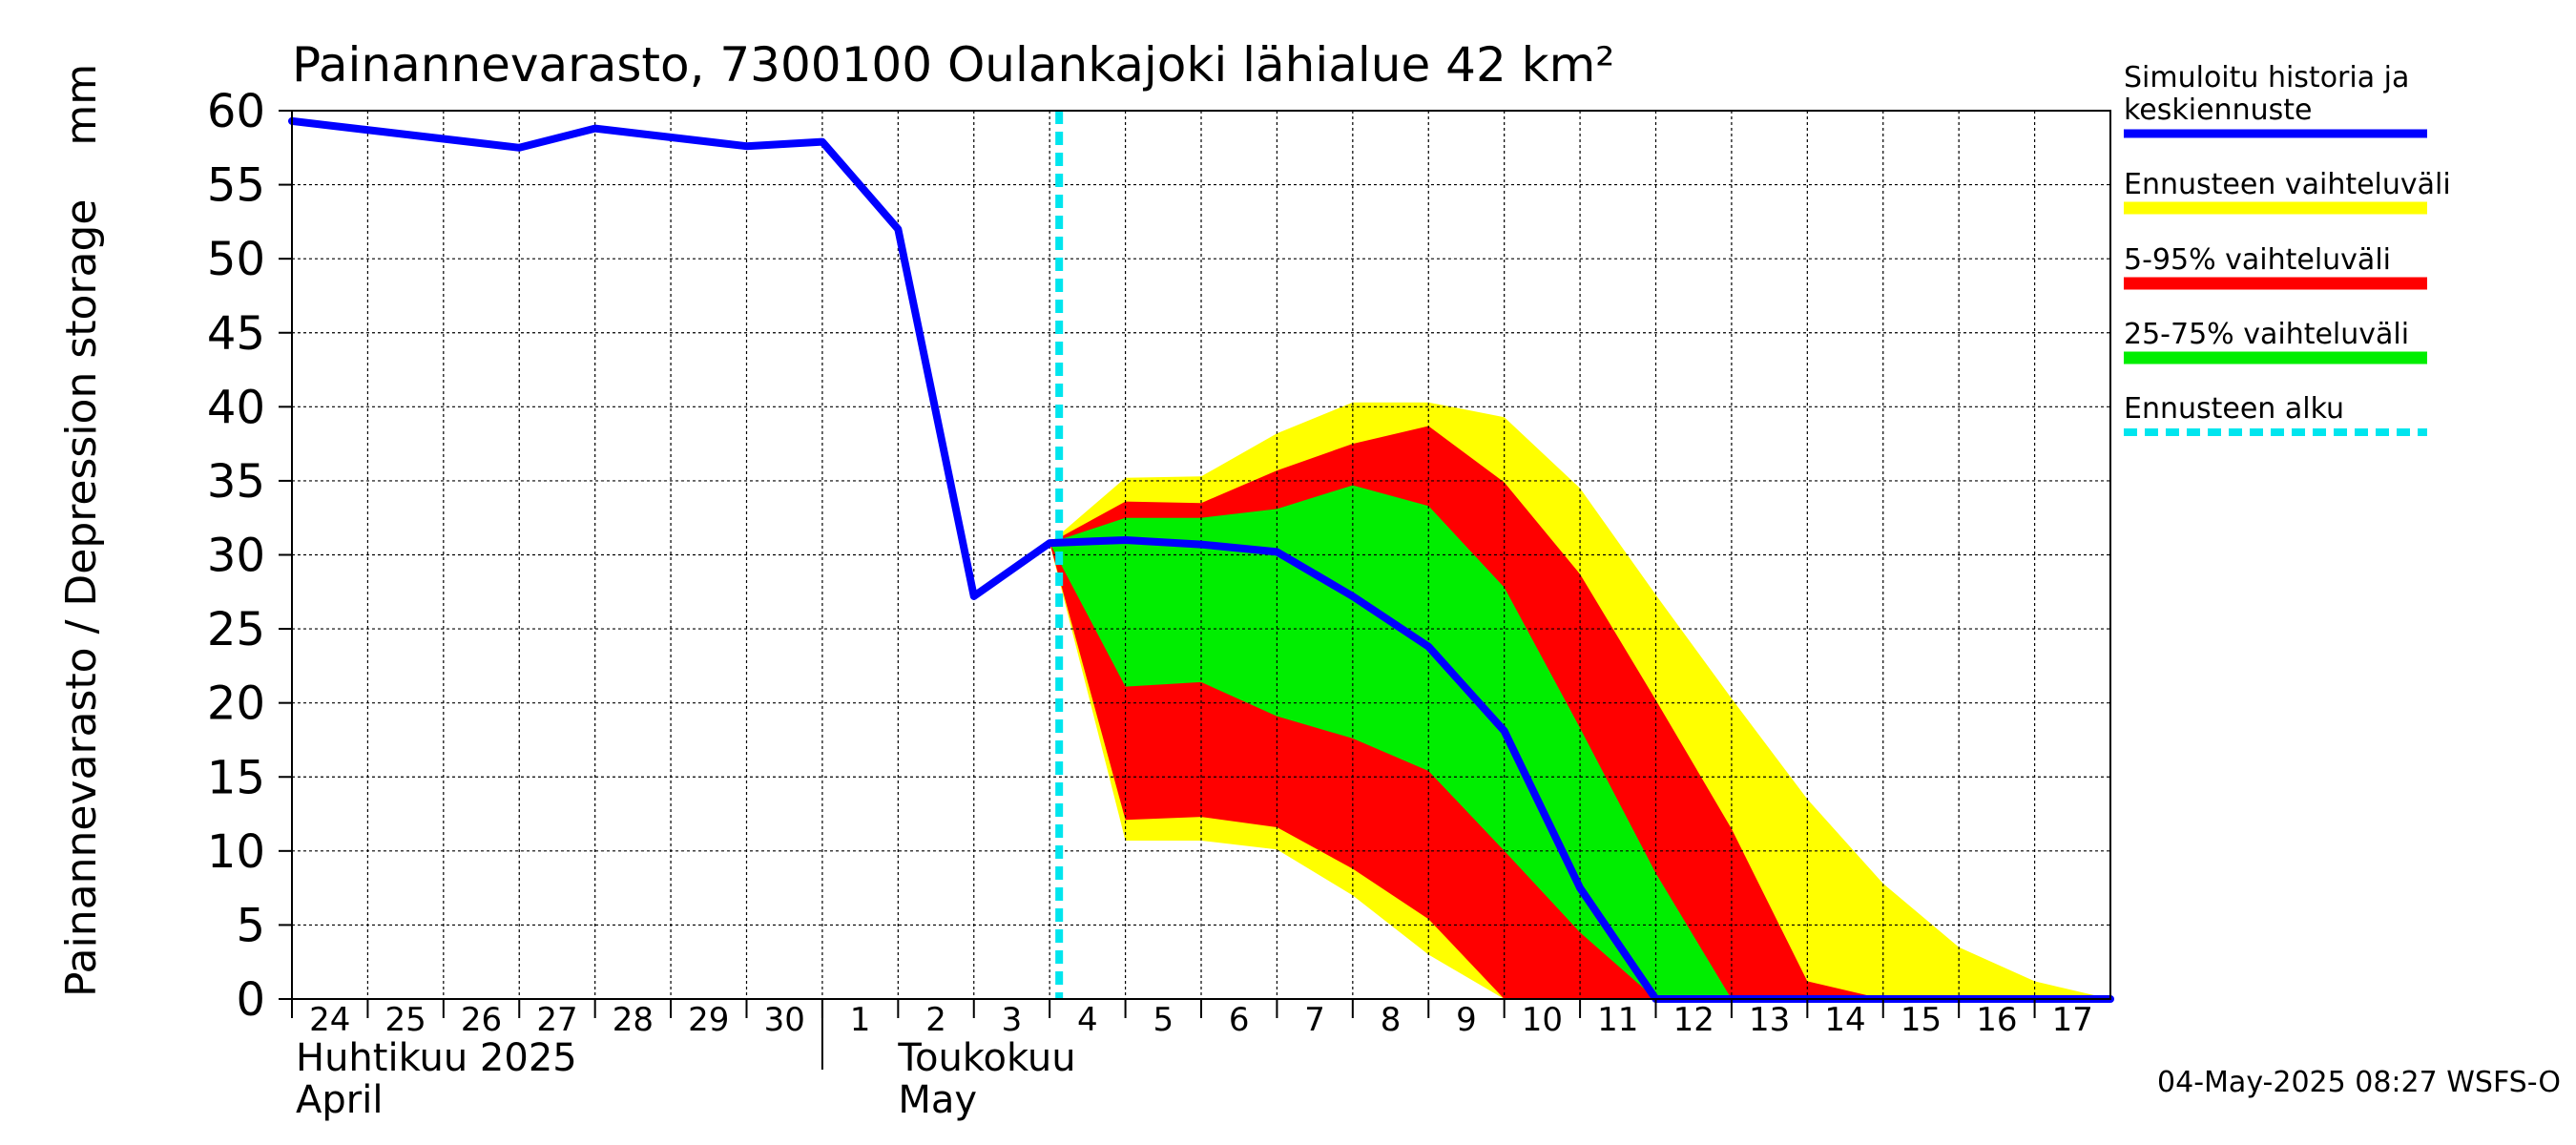 The height and width of the screenshot is (1145, 2576). What do you see at coordinates (236, 407) in the screenshot?
I see `y-tick-label: 40` at bounding box center [236, 407].